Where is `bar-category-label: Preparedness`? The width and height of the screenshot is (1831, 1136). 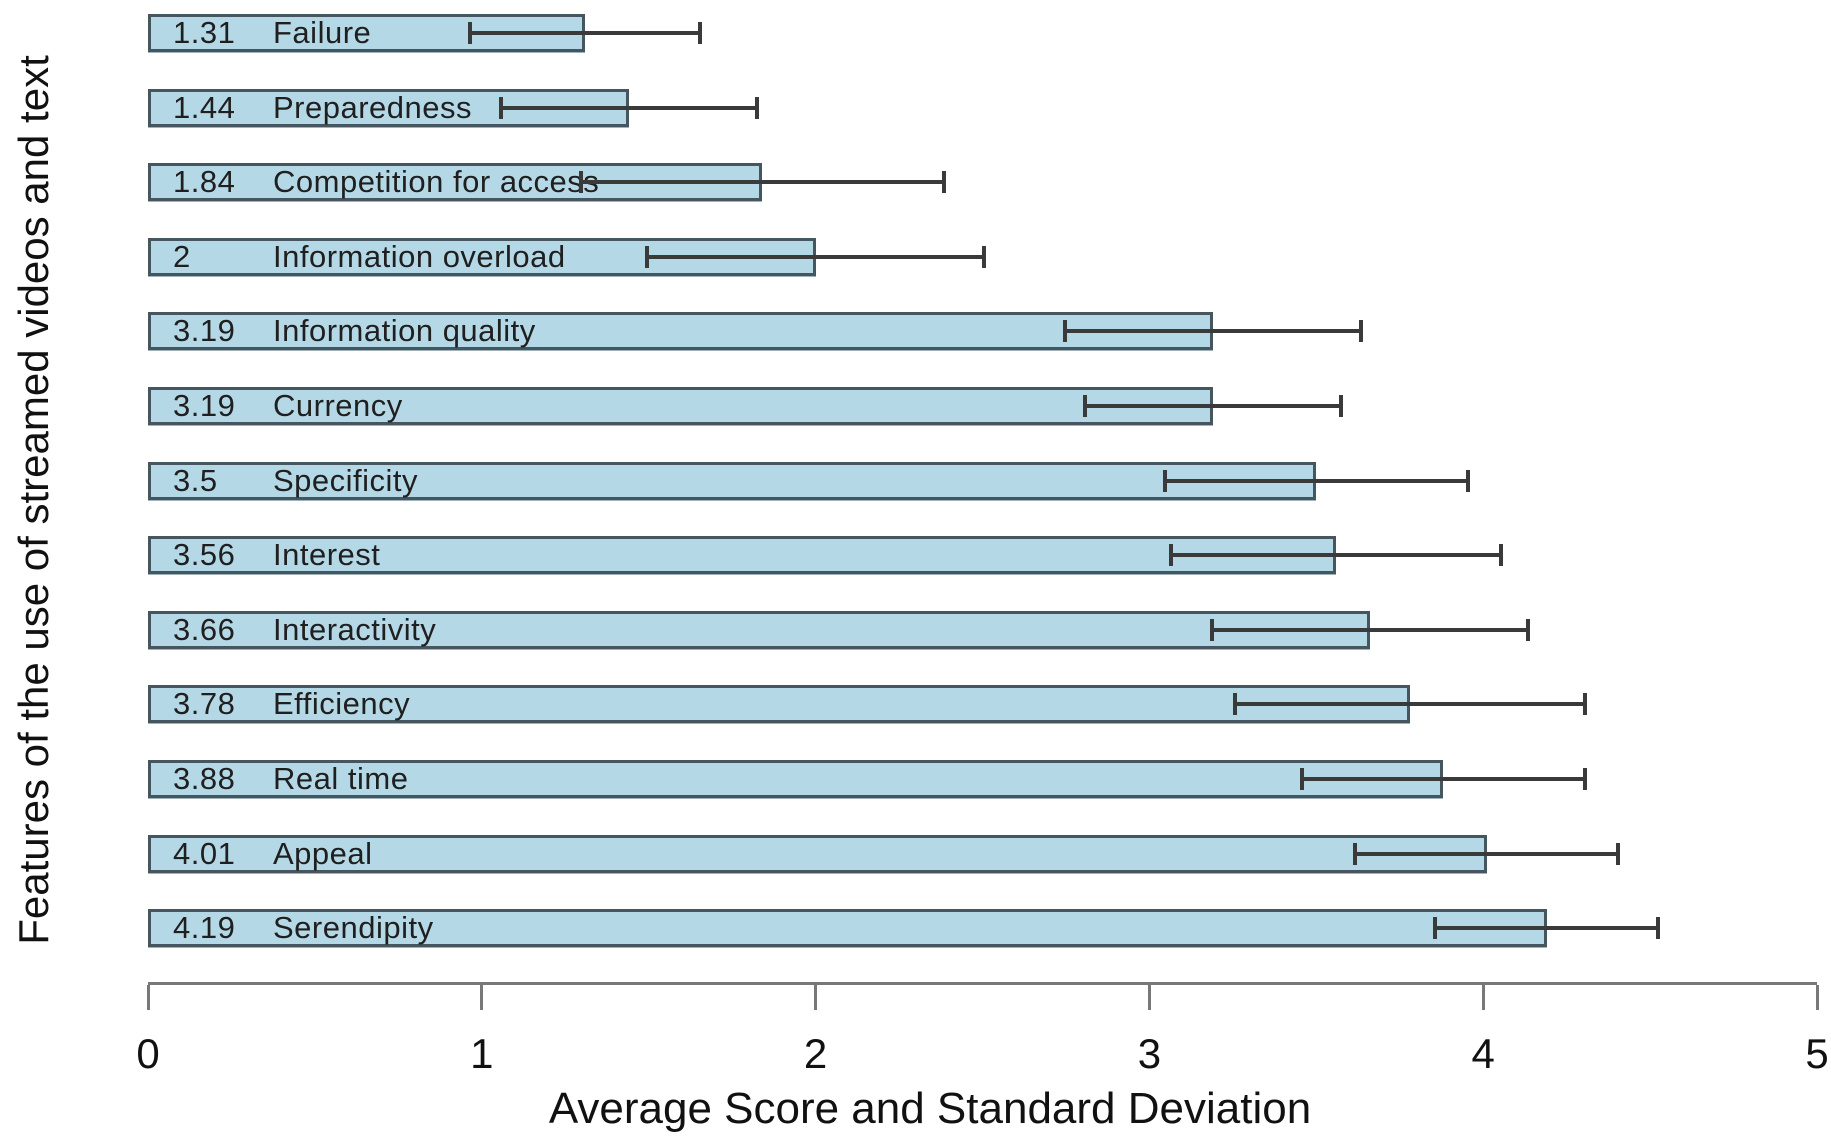
bar-category-label: Preparedness is located at coordinates (373, 107).